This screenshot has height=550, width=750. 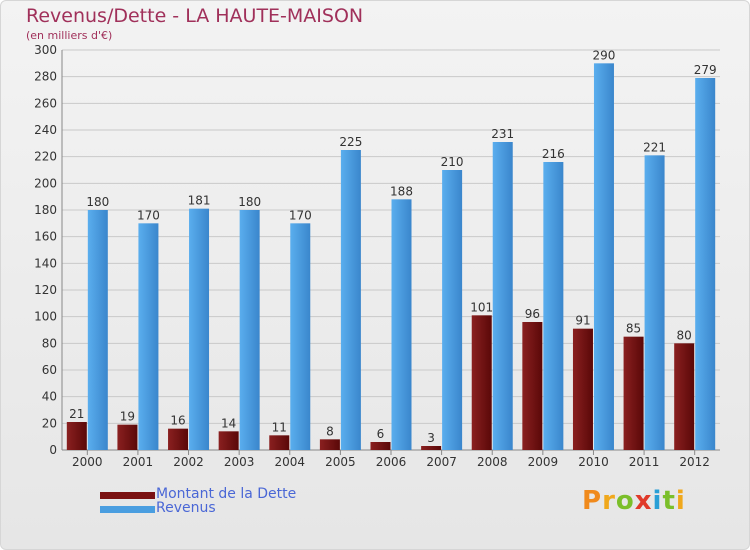 I want to click on legend-label-dette: Montant de la Dette, so click(x=226, y=494).